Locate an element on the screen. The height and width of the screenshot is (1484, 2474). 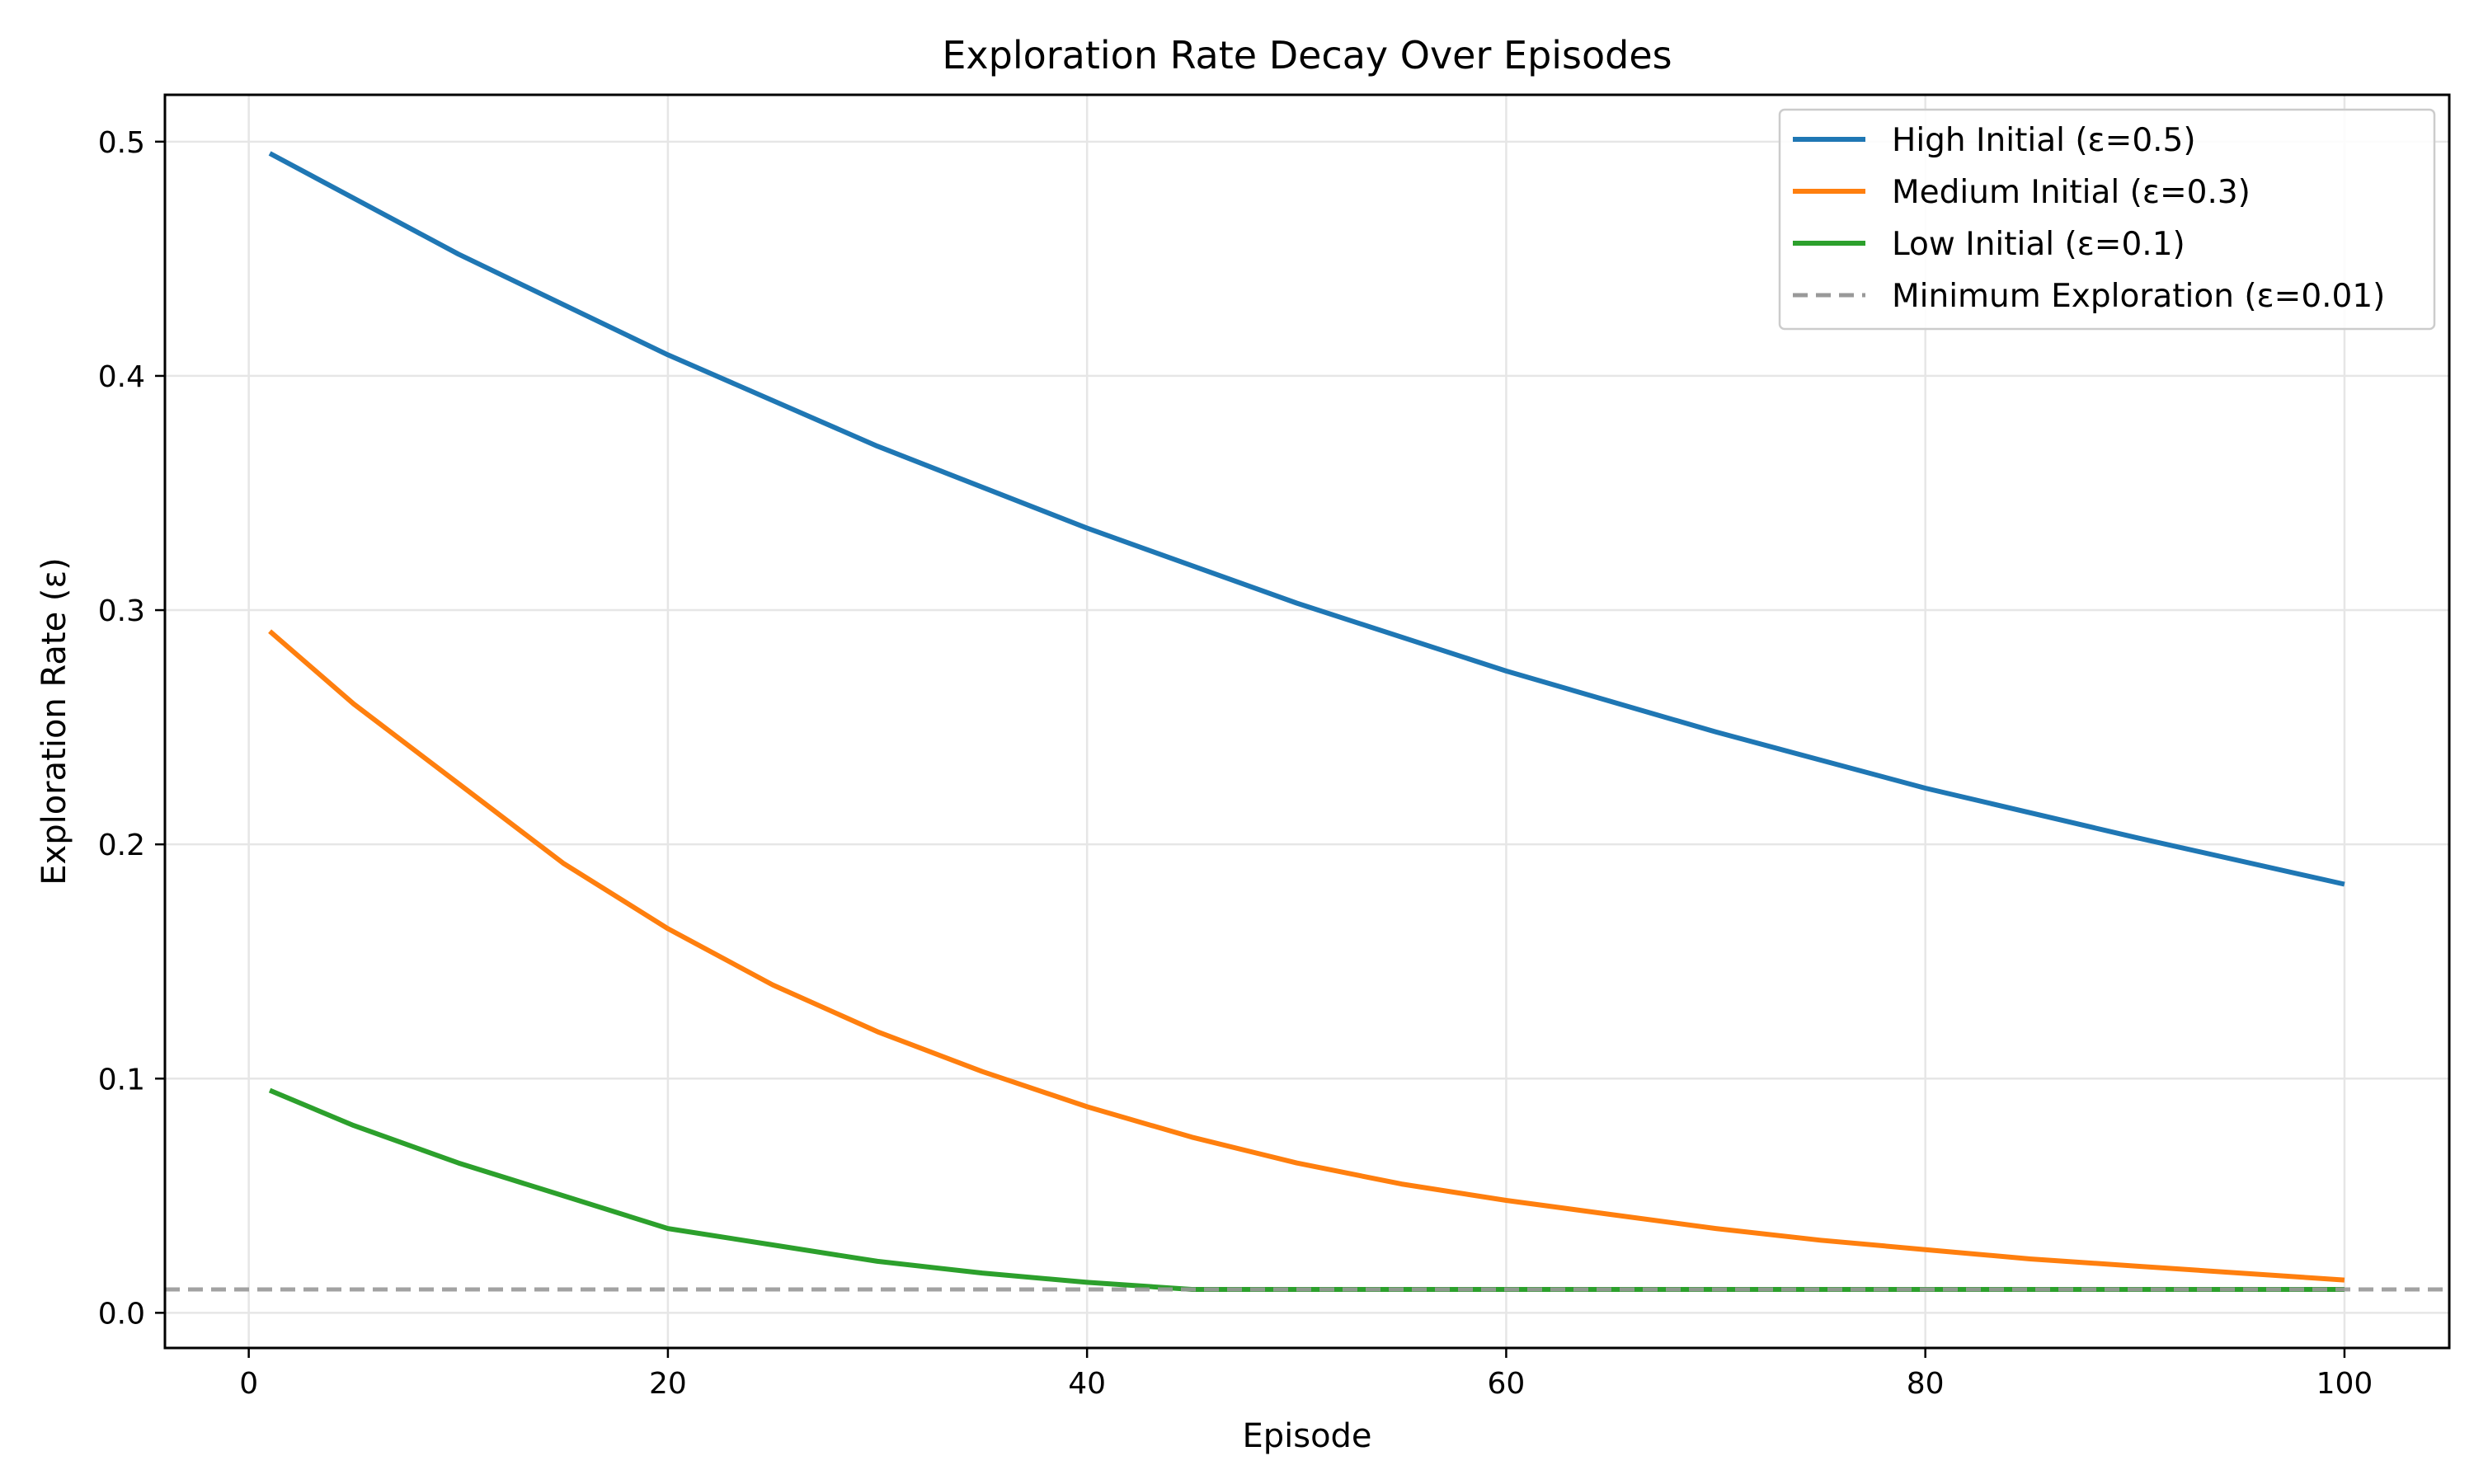
legend-label: Low Initial (ε=0.1) is located at coordinates (2038, 244).